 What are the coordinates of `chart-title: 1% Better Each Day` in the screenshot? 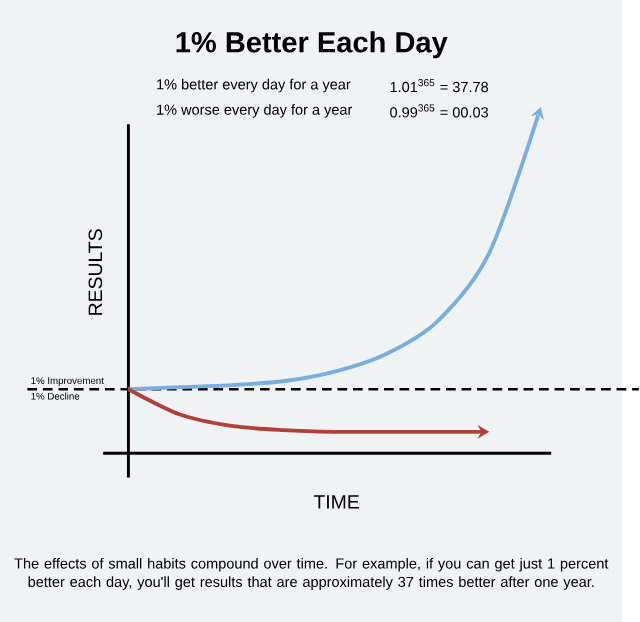 It's located at (312, 44).